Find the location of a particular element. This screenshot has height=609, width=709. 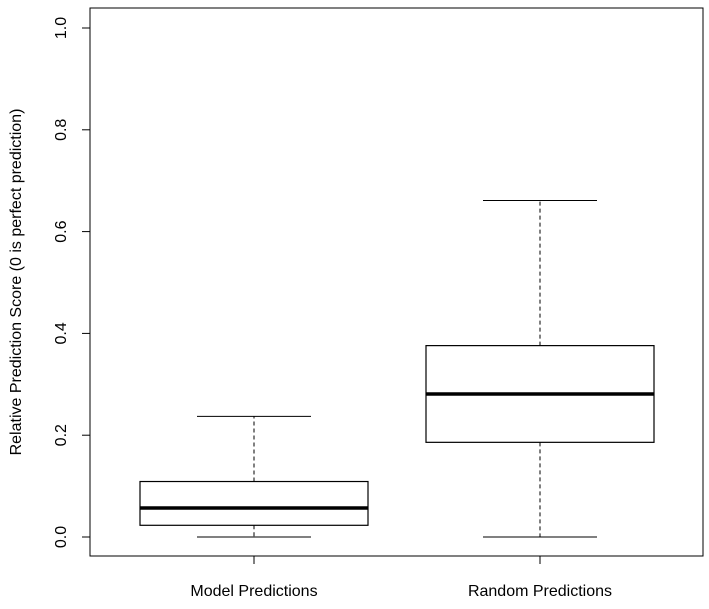

x-tick-label: Model Predictions is located at coordinates (253, 591).